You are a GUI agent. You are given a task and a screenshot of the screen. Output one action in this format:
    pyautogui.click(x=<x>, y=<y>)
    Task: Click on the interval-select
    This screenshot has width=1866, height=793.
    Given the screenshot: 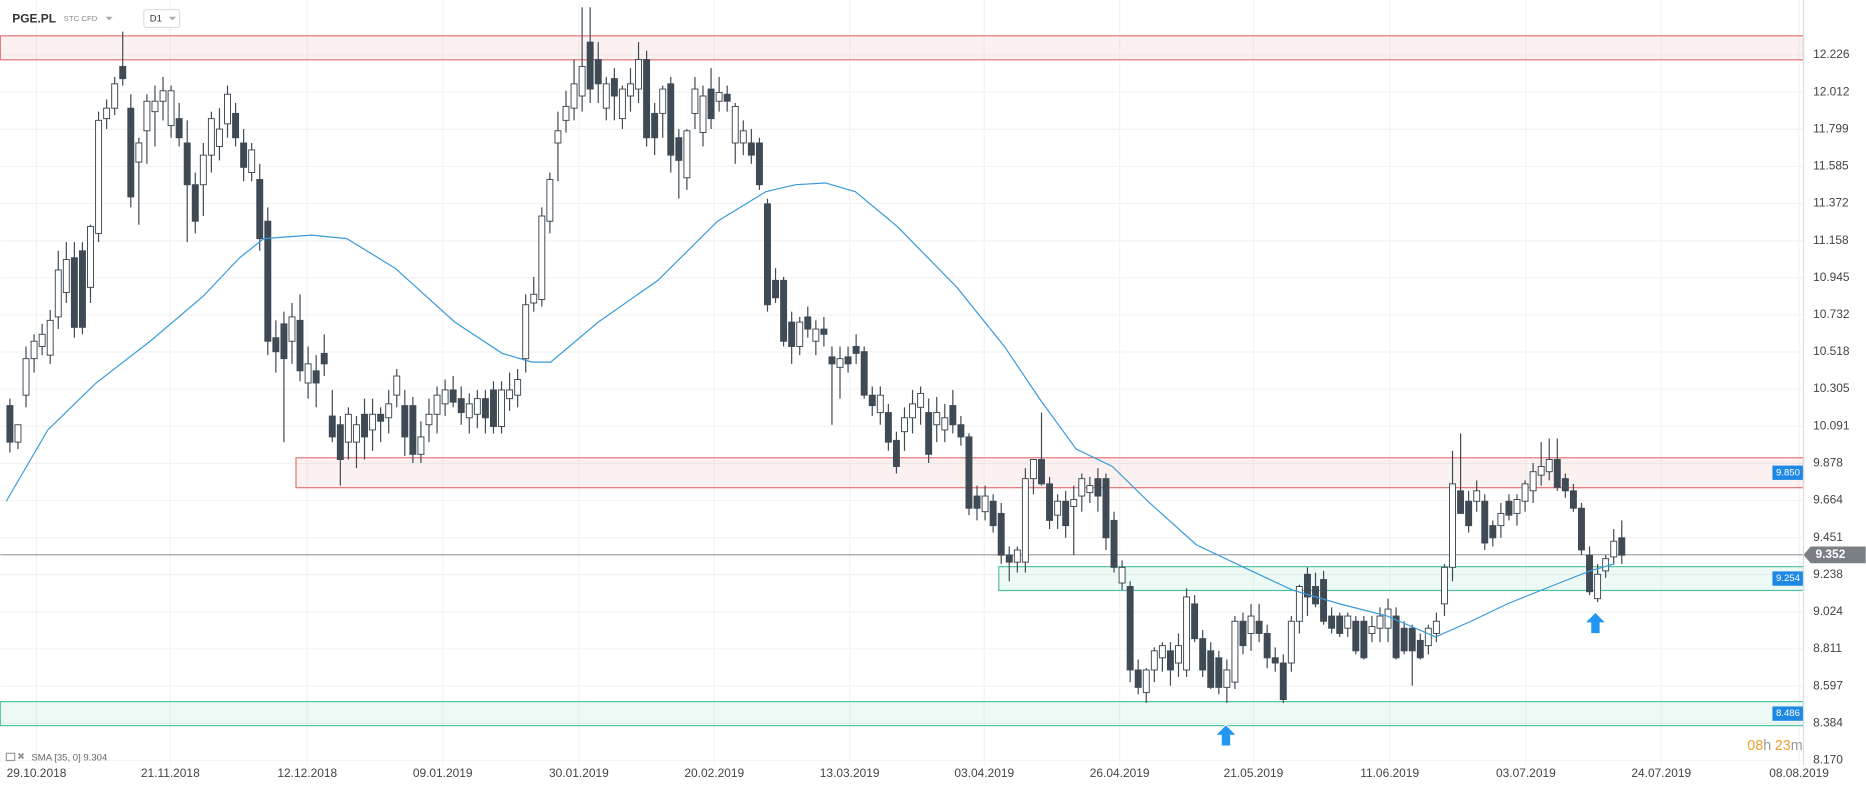 What is the action you would take?
    pyautogui.click(x=162, y=18)
    